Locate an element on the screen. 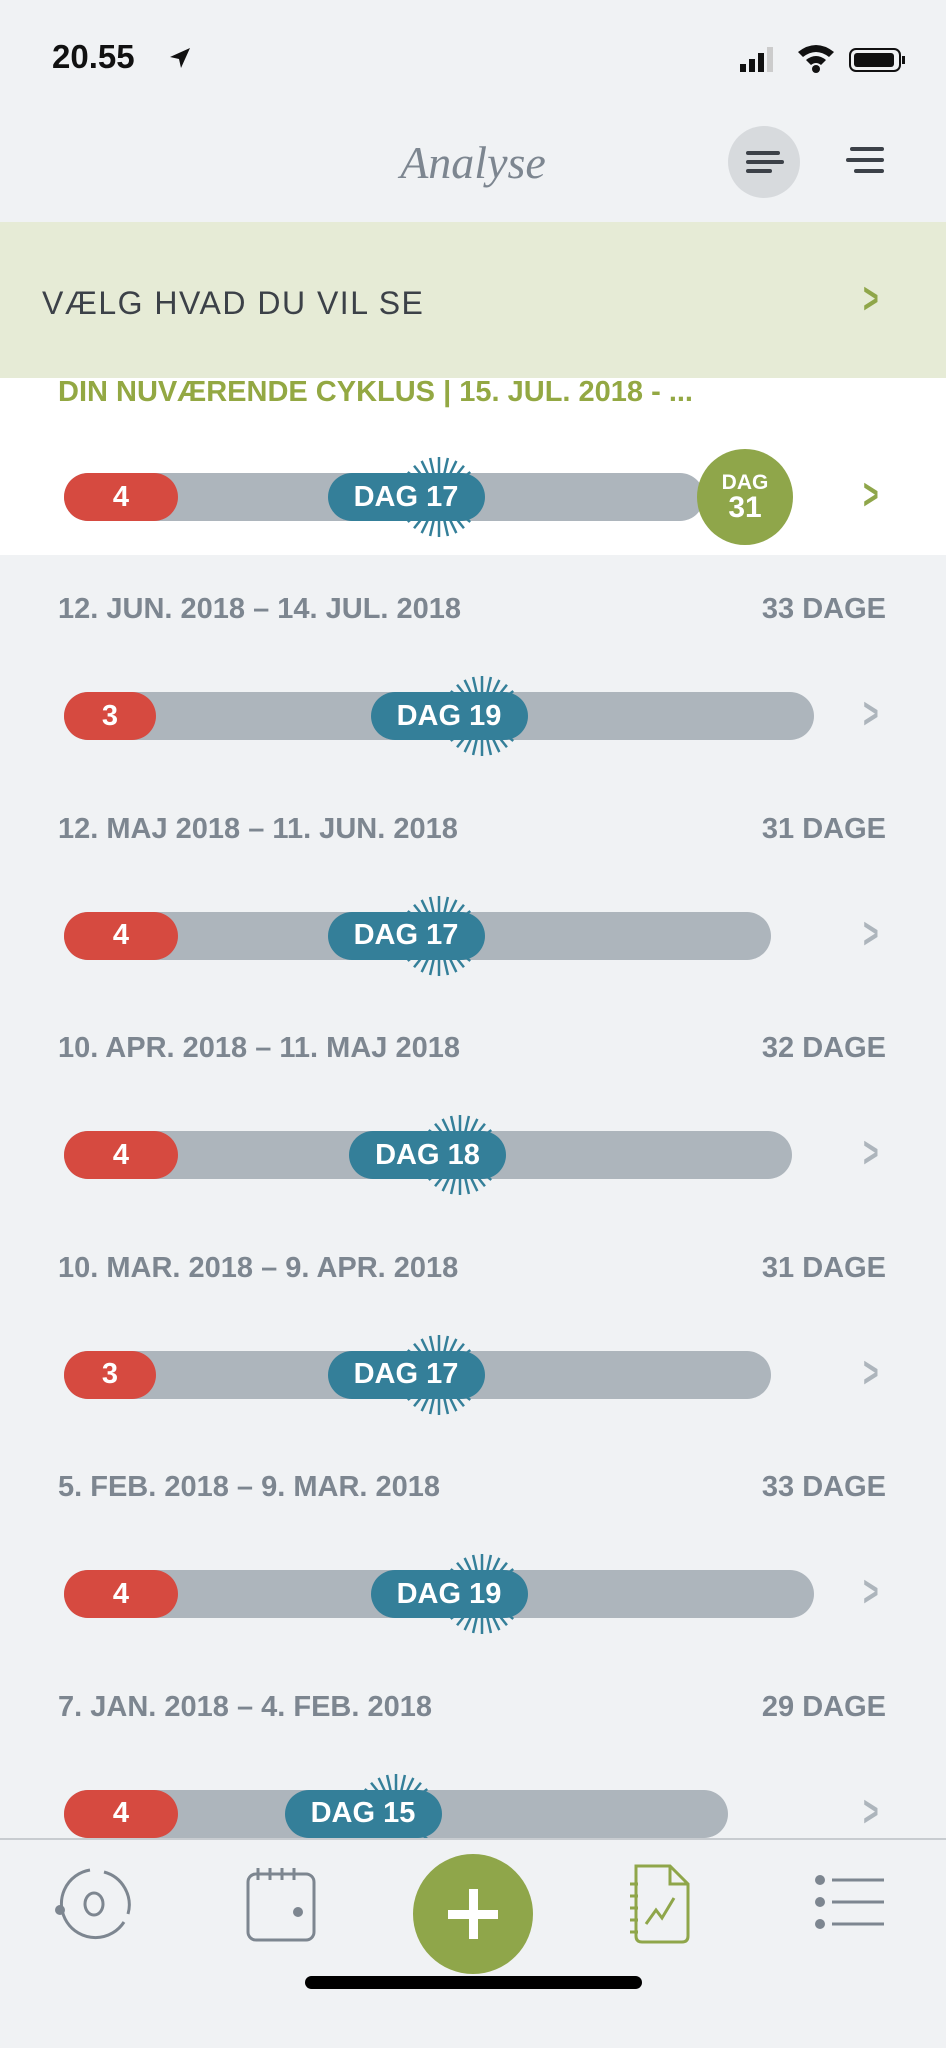 The height and width of the screenshot is (2048, 946). tab-cycle is located at coordinates (95, 1905).